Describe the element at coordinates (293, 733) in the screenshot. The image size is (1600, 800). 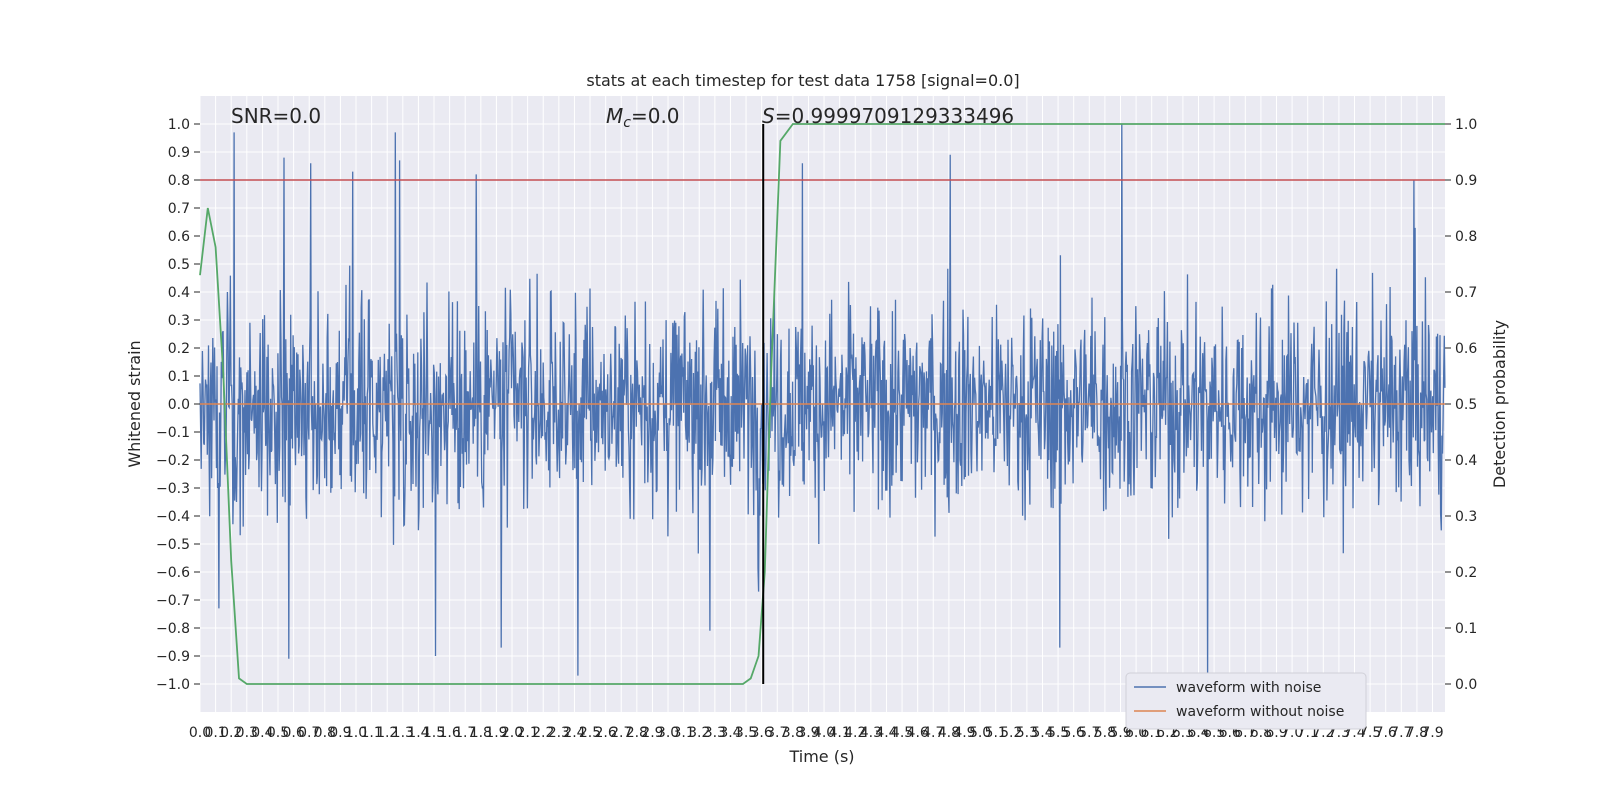
I see `x-tick-label: 0.6` at that location.